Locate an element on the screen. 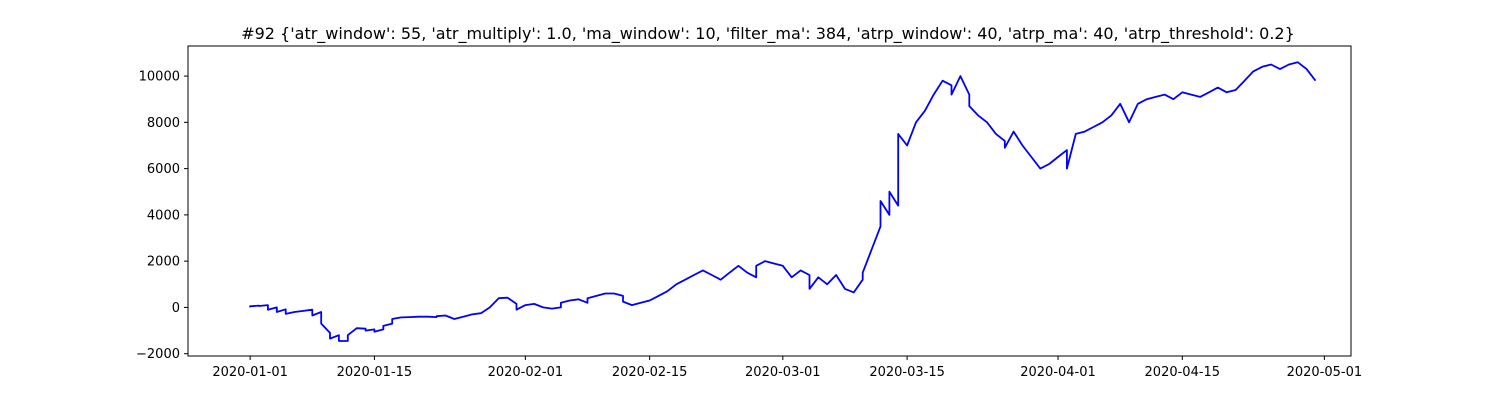 The width and height of the screenshot is (1500, 400). y-tick-label: −2000 is located at coordinates (158, 354).